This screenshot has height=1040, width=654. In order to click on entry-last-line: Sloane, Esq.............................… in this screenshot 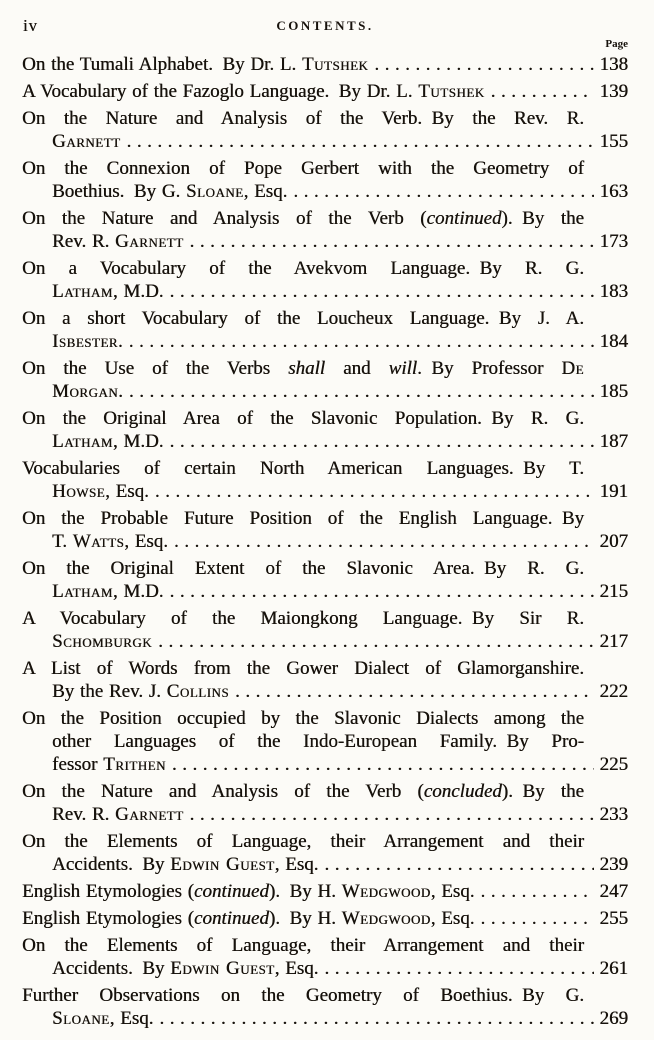, I will do `click(325, 1018)`.